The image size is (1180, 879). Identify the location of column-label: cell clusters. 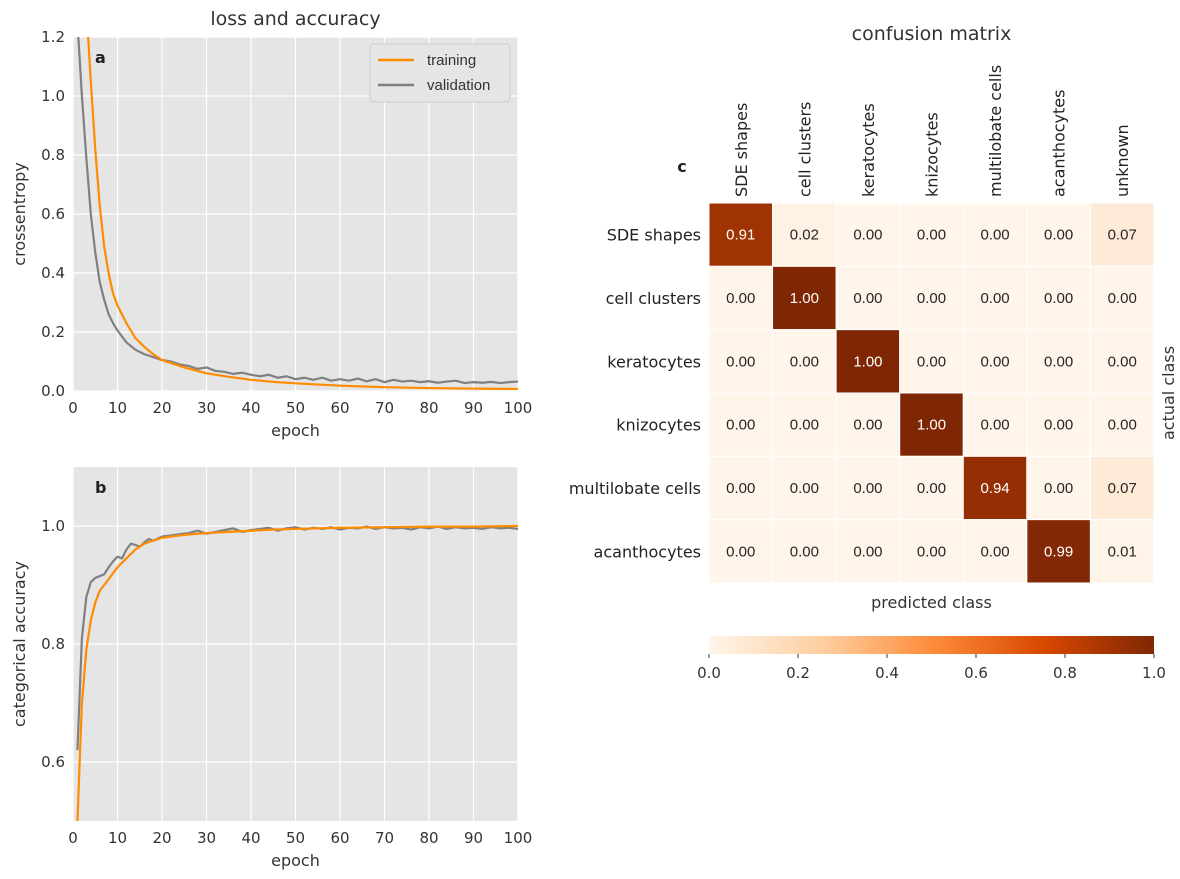
(804, 149).